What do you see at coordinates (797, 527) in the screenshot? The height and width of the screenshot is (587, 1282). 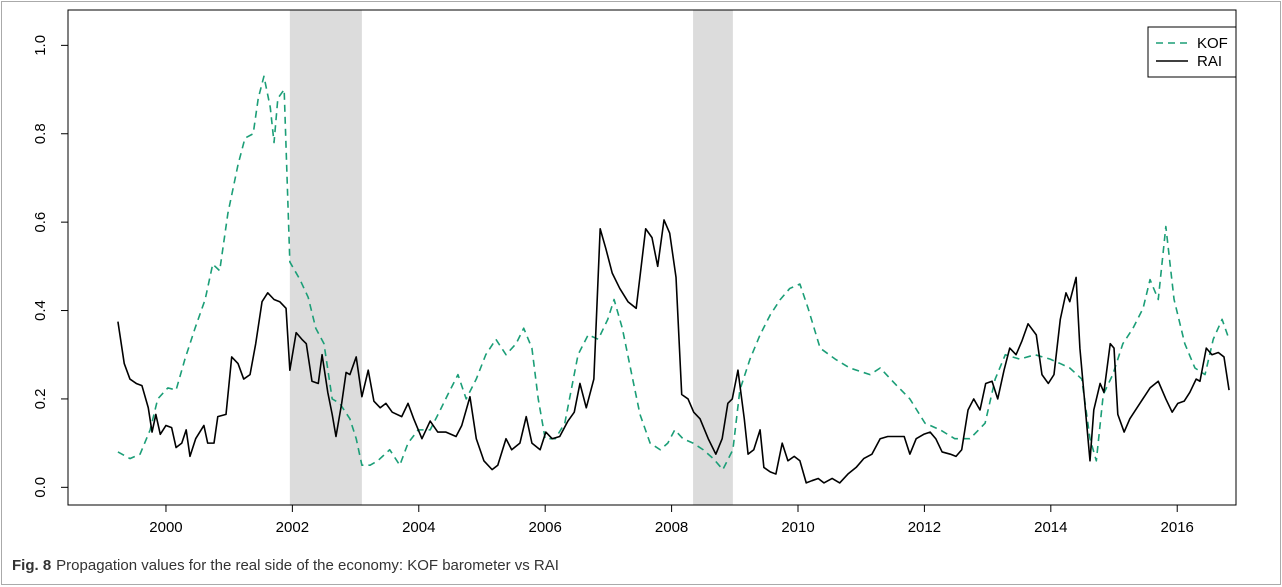 I see `x-tick-label: 2010` at bounding box center [797, 527].